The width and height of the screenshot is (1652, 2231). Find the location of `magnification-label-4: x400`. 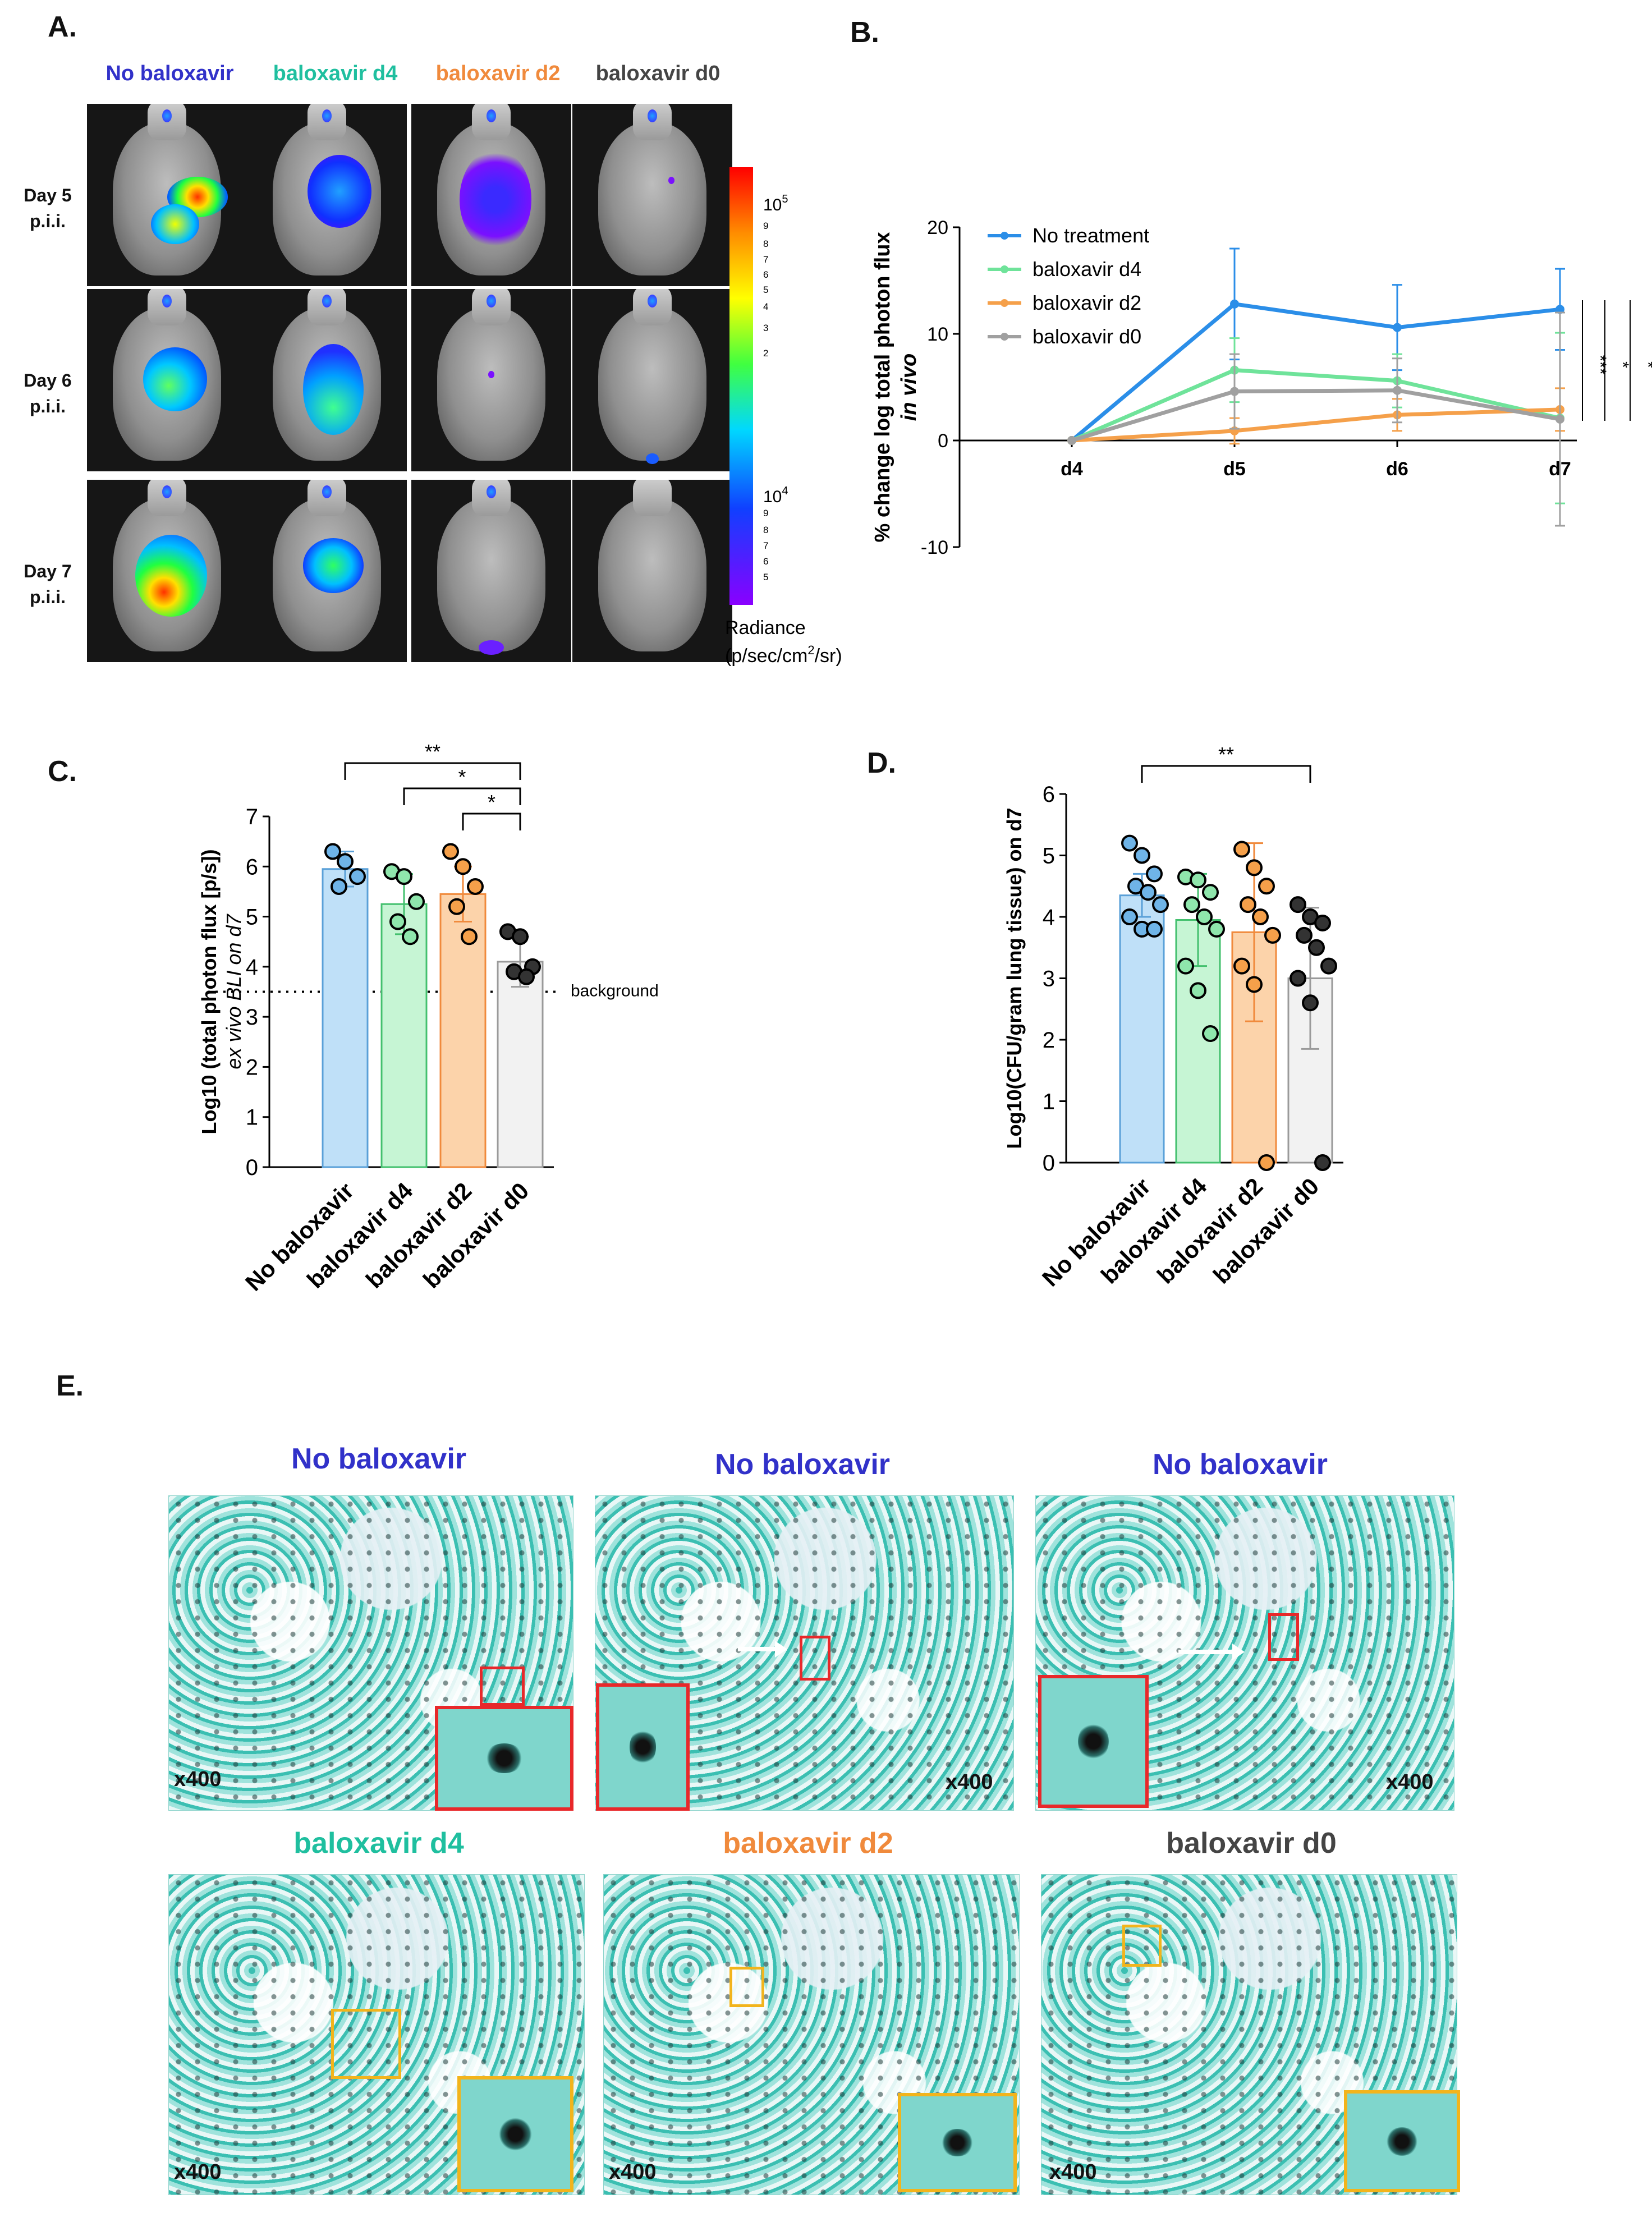

magnification-label-4: x400 is located at coordinates (198, 2172).